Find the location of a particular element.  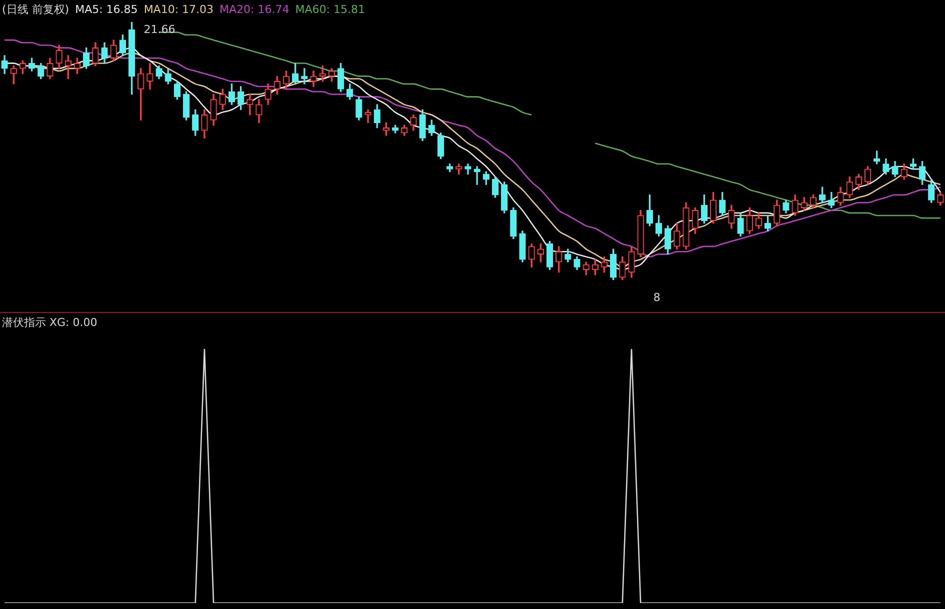

text: MA5: 16.85 is located at coordinates (106, 9).